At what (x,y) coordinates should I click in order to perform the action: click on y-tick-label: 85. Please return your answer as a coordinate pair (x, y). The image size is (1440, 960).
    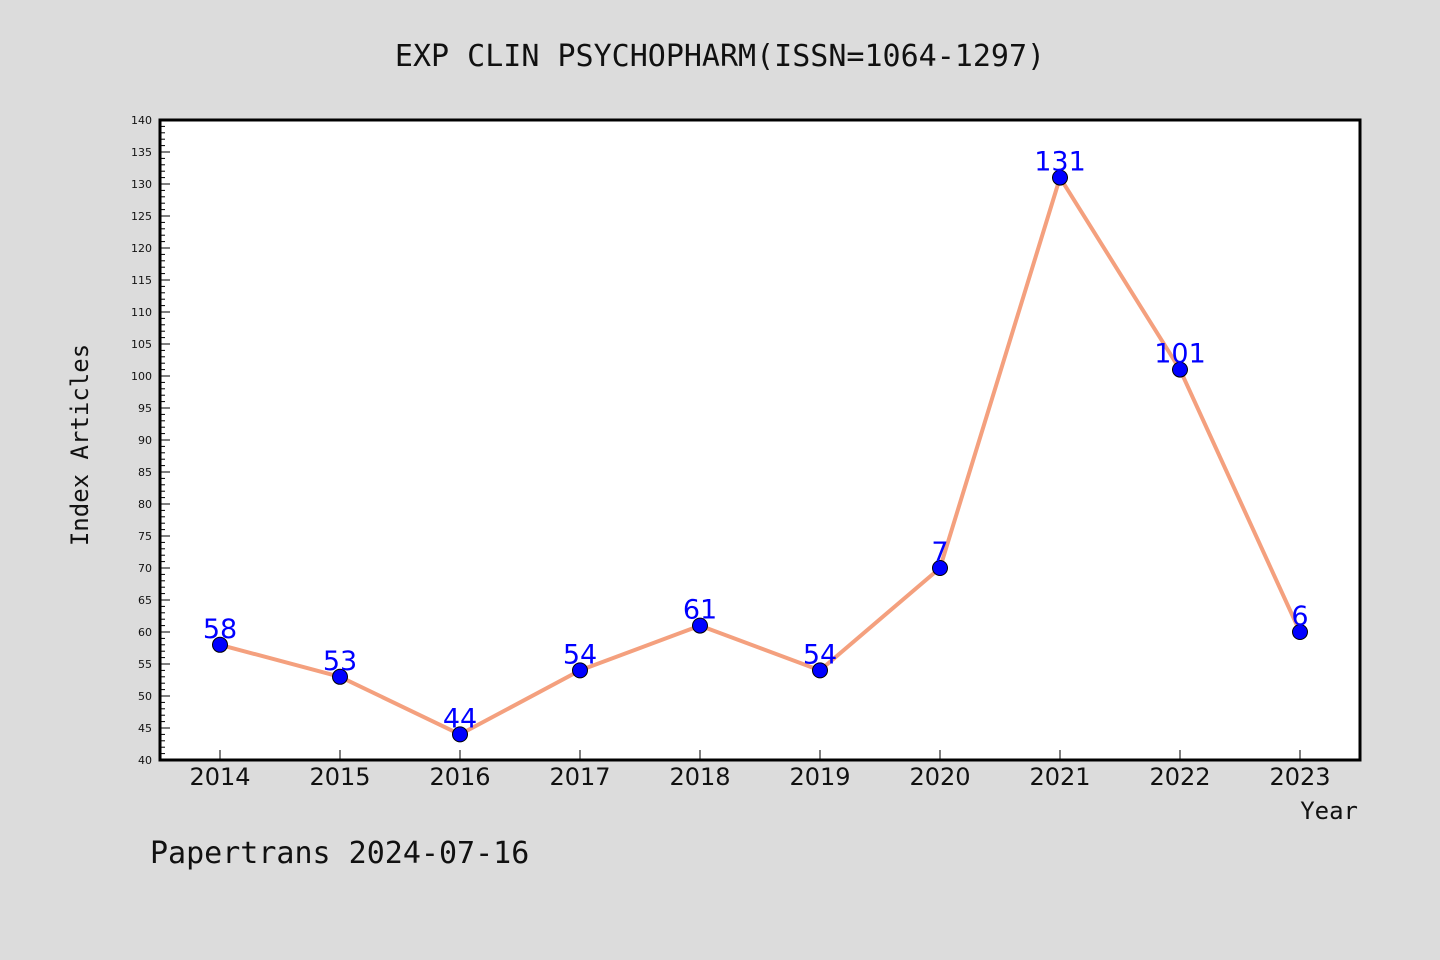
    Looking at the image, I should click on (145, 472).